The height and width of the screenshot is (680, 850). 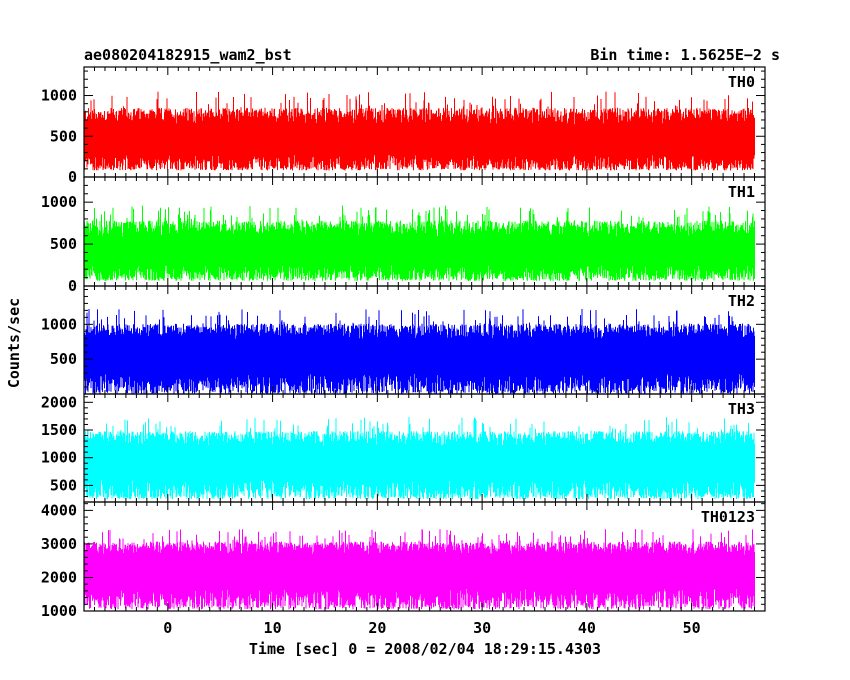 What do you see at coordinates (419, 458) in the screenshot?
I see `light-curve-th3` at bounding box center [419, 458].